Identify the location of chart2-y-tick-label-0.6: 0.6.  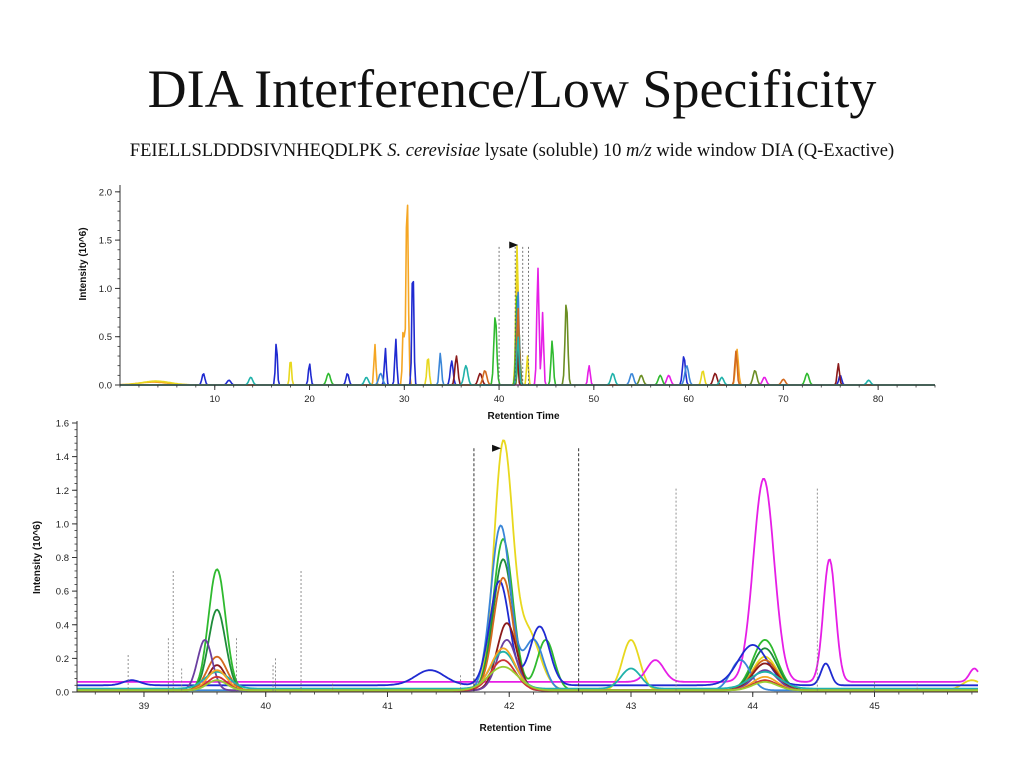
(62, 592).